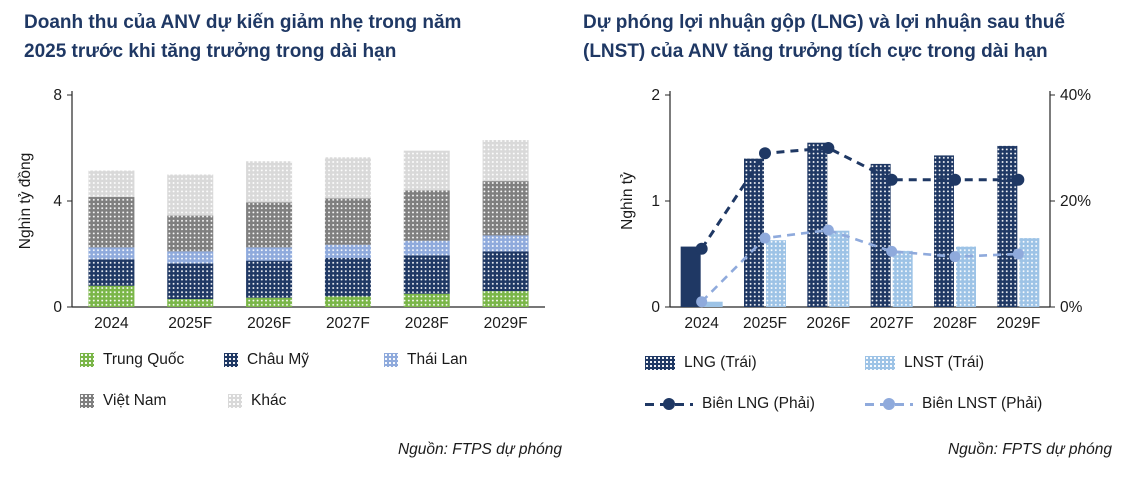 The image size is (1147, 483). What do you see at coordinates (57, 307) in the screenshot?
I see `y-tick-label: 0` at bounding box center [57, 307].